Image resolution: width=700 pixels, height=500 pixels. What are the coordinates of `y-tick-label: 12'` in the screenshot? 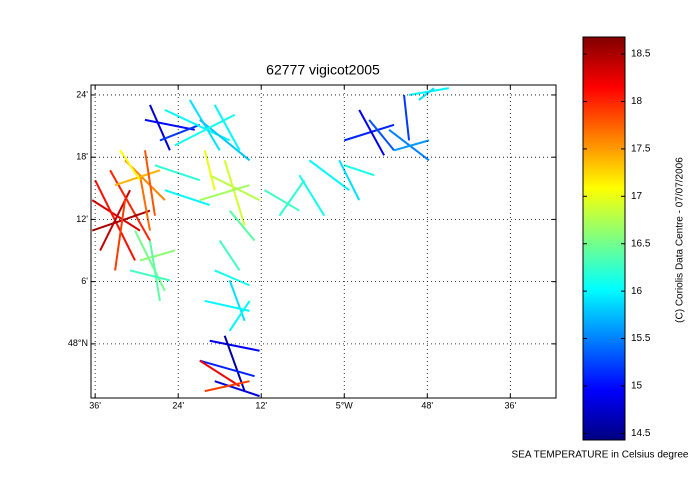 It's located at (82, 219).